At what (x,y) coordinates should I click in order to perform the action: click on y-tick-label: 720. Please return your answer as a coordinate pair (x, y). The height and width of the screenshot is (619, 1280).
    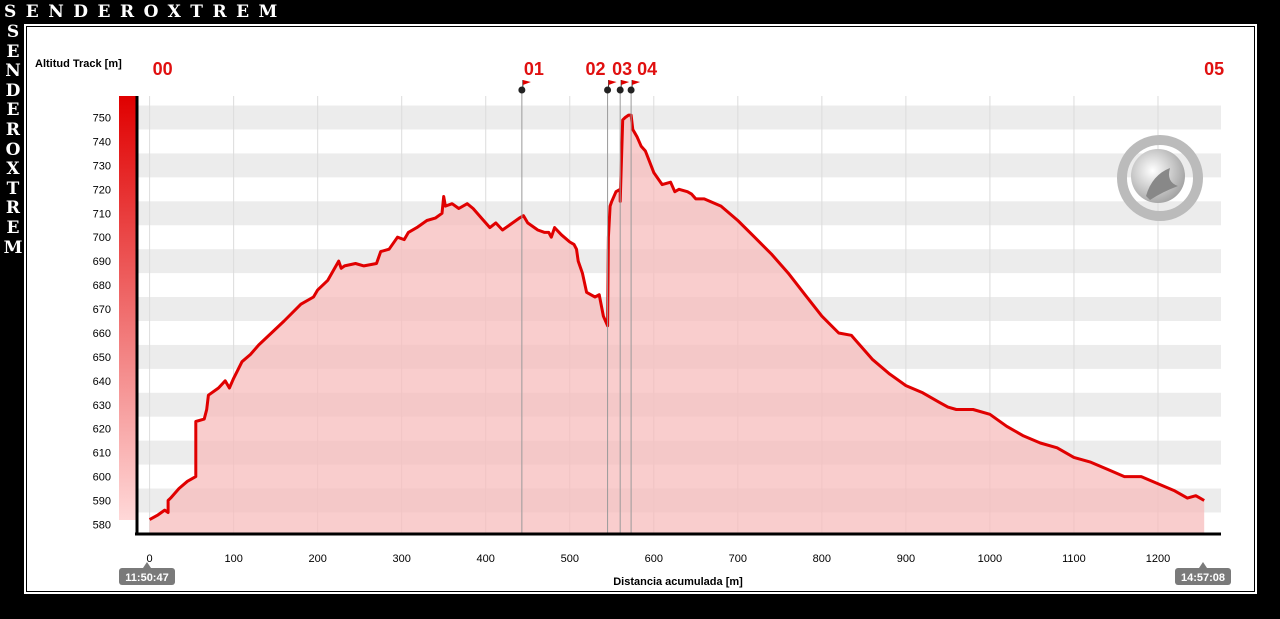
    Looking at the image, I should click on (102, 190).